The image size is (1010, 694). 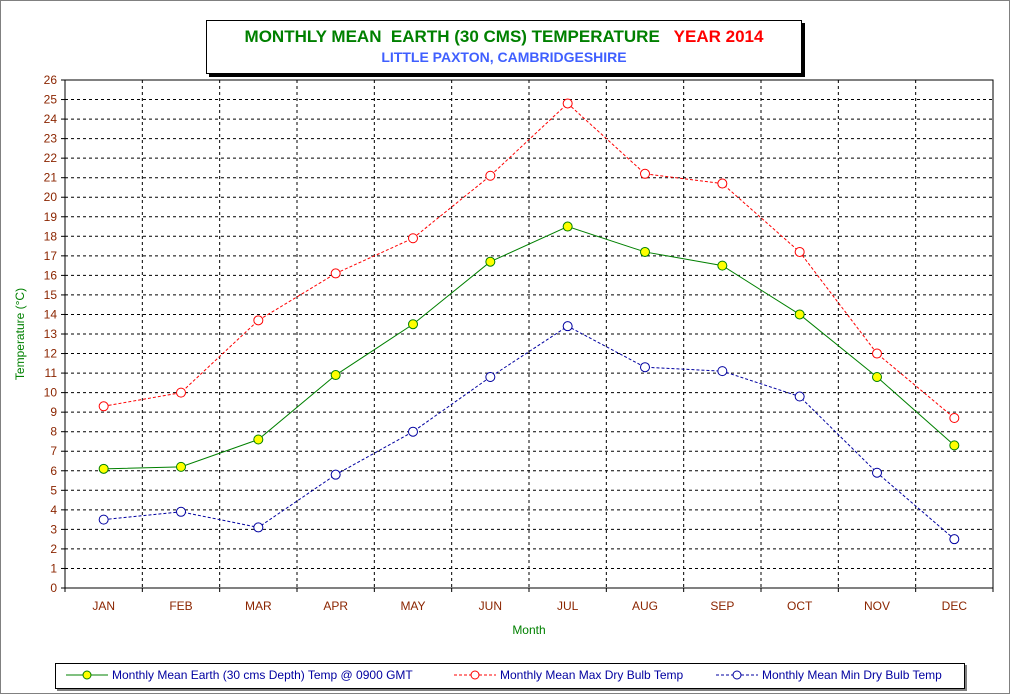 I want to click on x-tick-label: MAR, so click(x=258, y=606).